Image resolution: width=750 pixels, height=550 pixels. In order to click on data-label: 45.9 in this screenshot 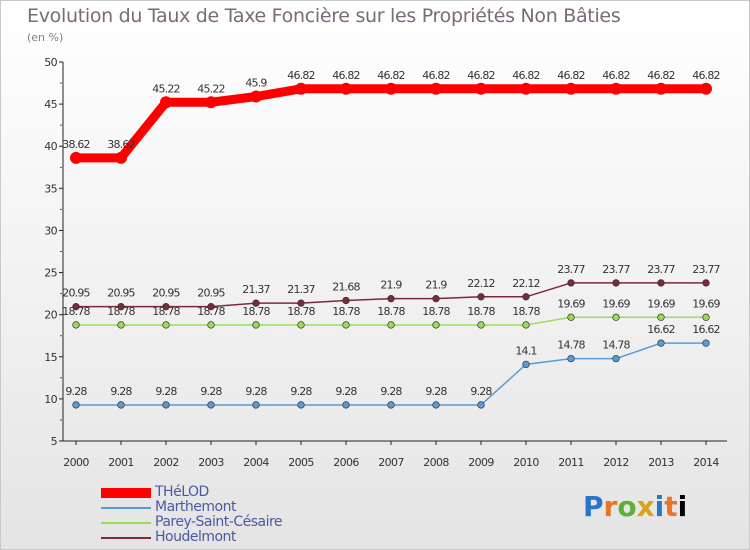, I will do `click(256, 83)`.